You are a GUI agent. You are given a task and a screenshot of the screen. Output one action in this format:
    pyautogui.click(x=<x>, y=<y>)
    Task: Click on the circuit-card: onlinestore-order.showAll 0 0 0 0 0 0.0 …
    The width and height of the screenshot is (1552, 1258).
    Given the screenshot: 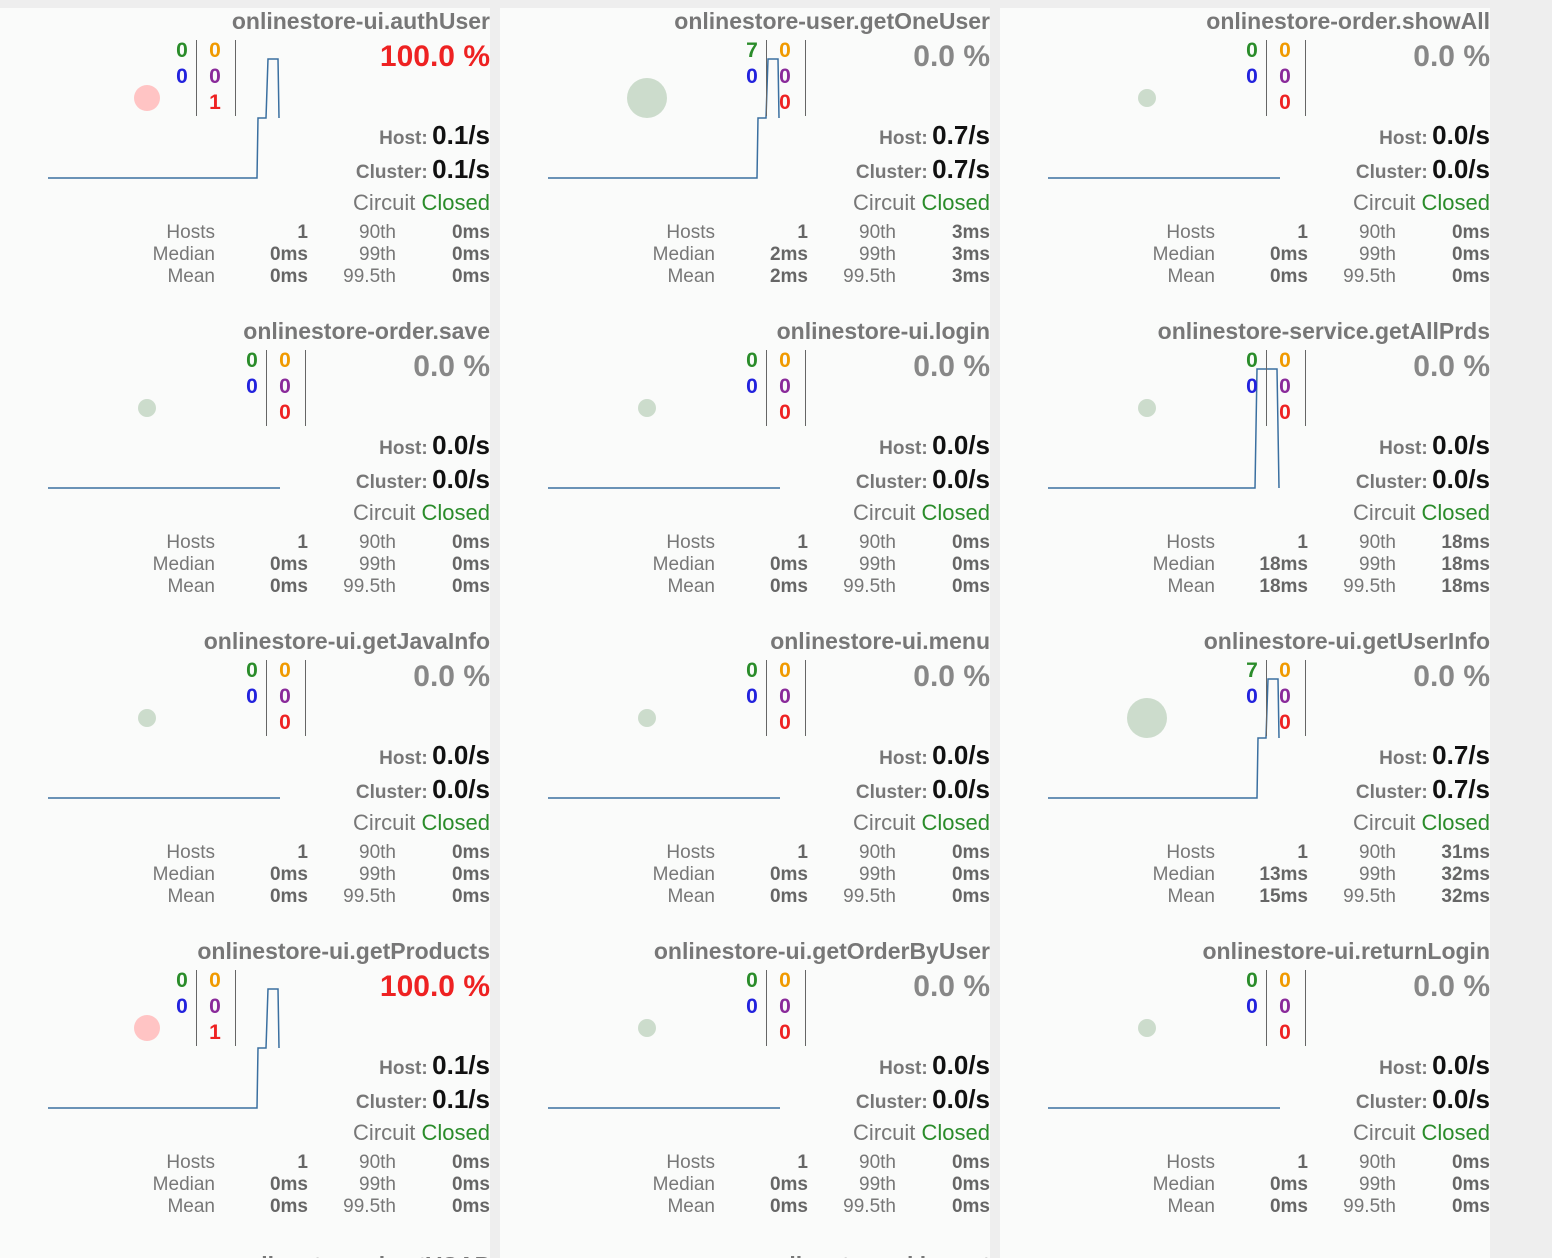 What is the action you would take?
    pyautogui.click(x=1245, y=163)
    